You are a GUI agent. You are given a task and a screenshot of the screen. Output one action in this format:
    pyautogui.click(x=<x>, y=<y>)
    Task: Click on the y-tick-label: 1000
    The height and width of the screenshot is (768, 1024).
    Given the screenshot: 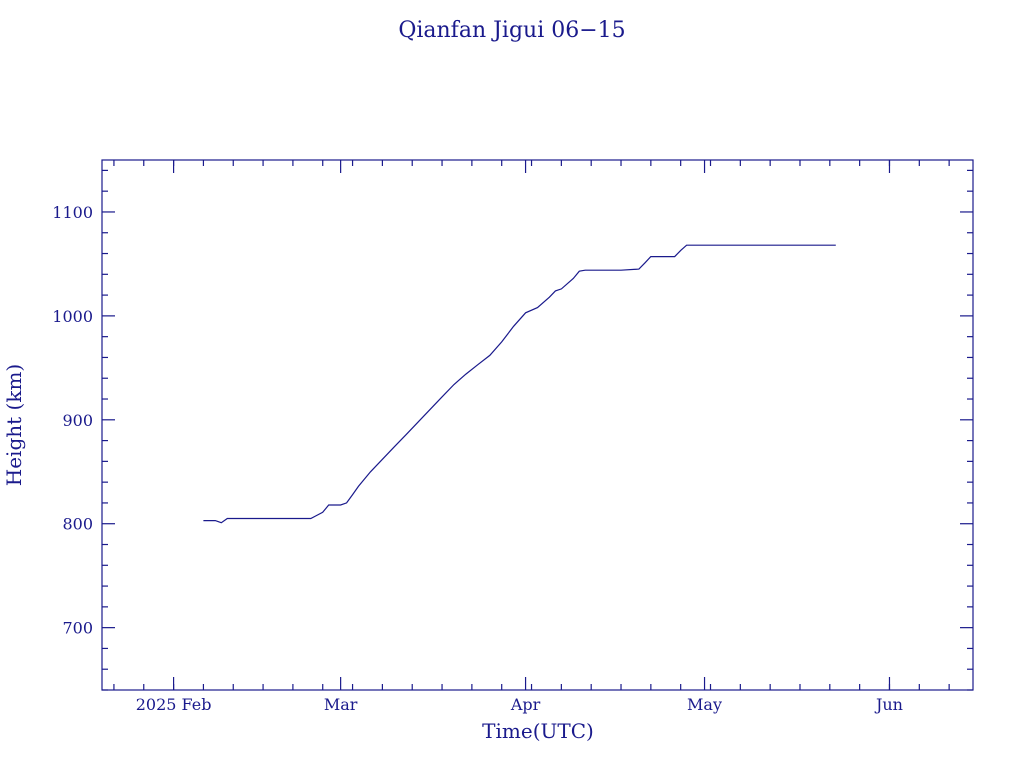 What is the action you would take?
    pyautogui.click(x=72, y=316)
    